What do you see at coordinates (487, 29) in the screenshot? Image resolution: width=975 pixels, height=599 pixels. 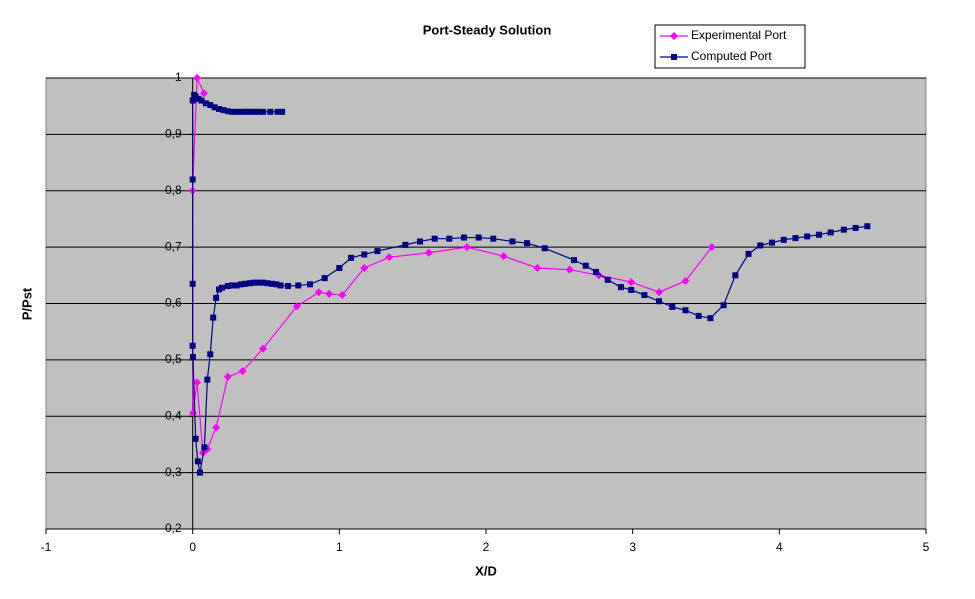 I see `chart-title: Port-Steady Solution` at bounding box center [487, 29].